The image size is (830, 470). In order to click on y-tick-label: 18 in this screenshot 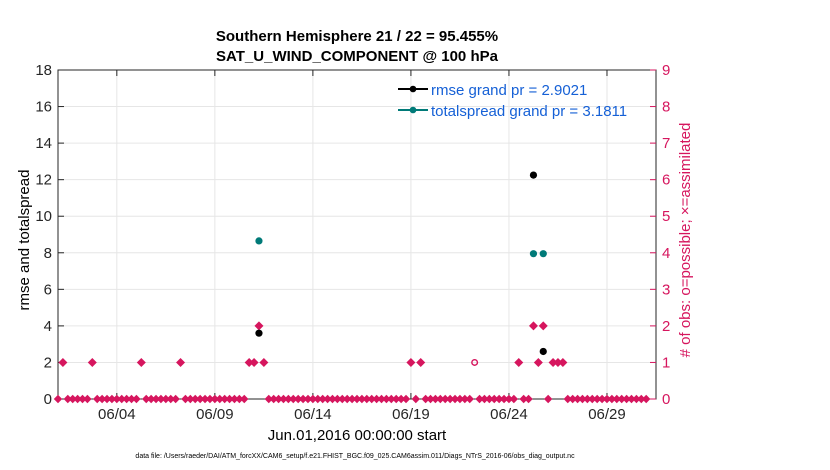, I will do `click(43, 70)`.